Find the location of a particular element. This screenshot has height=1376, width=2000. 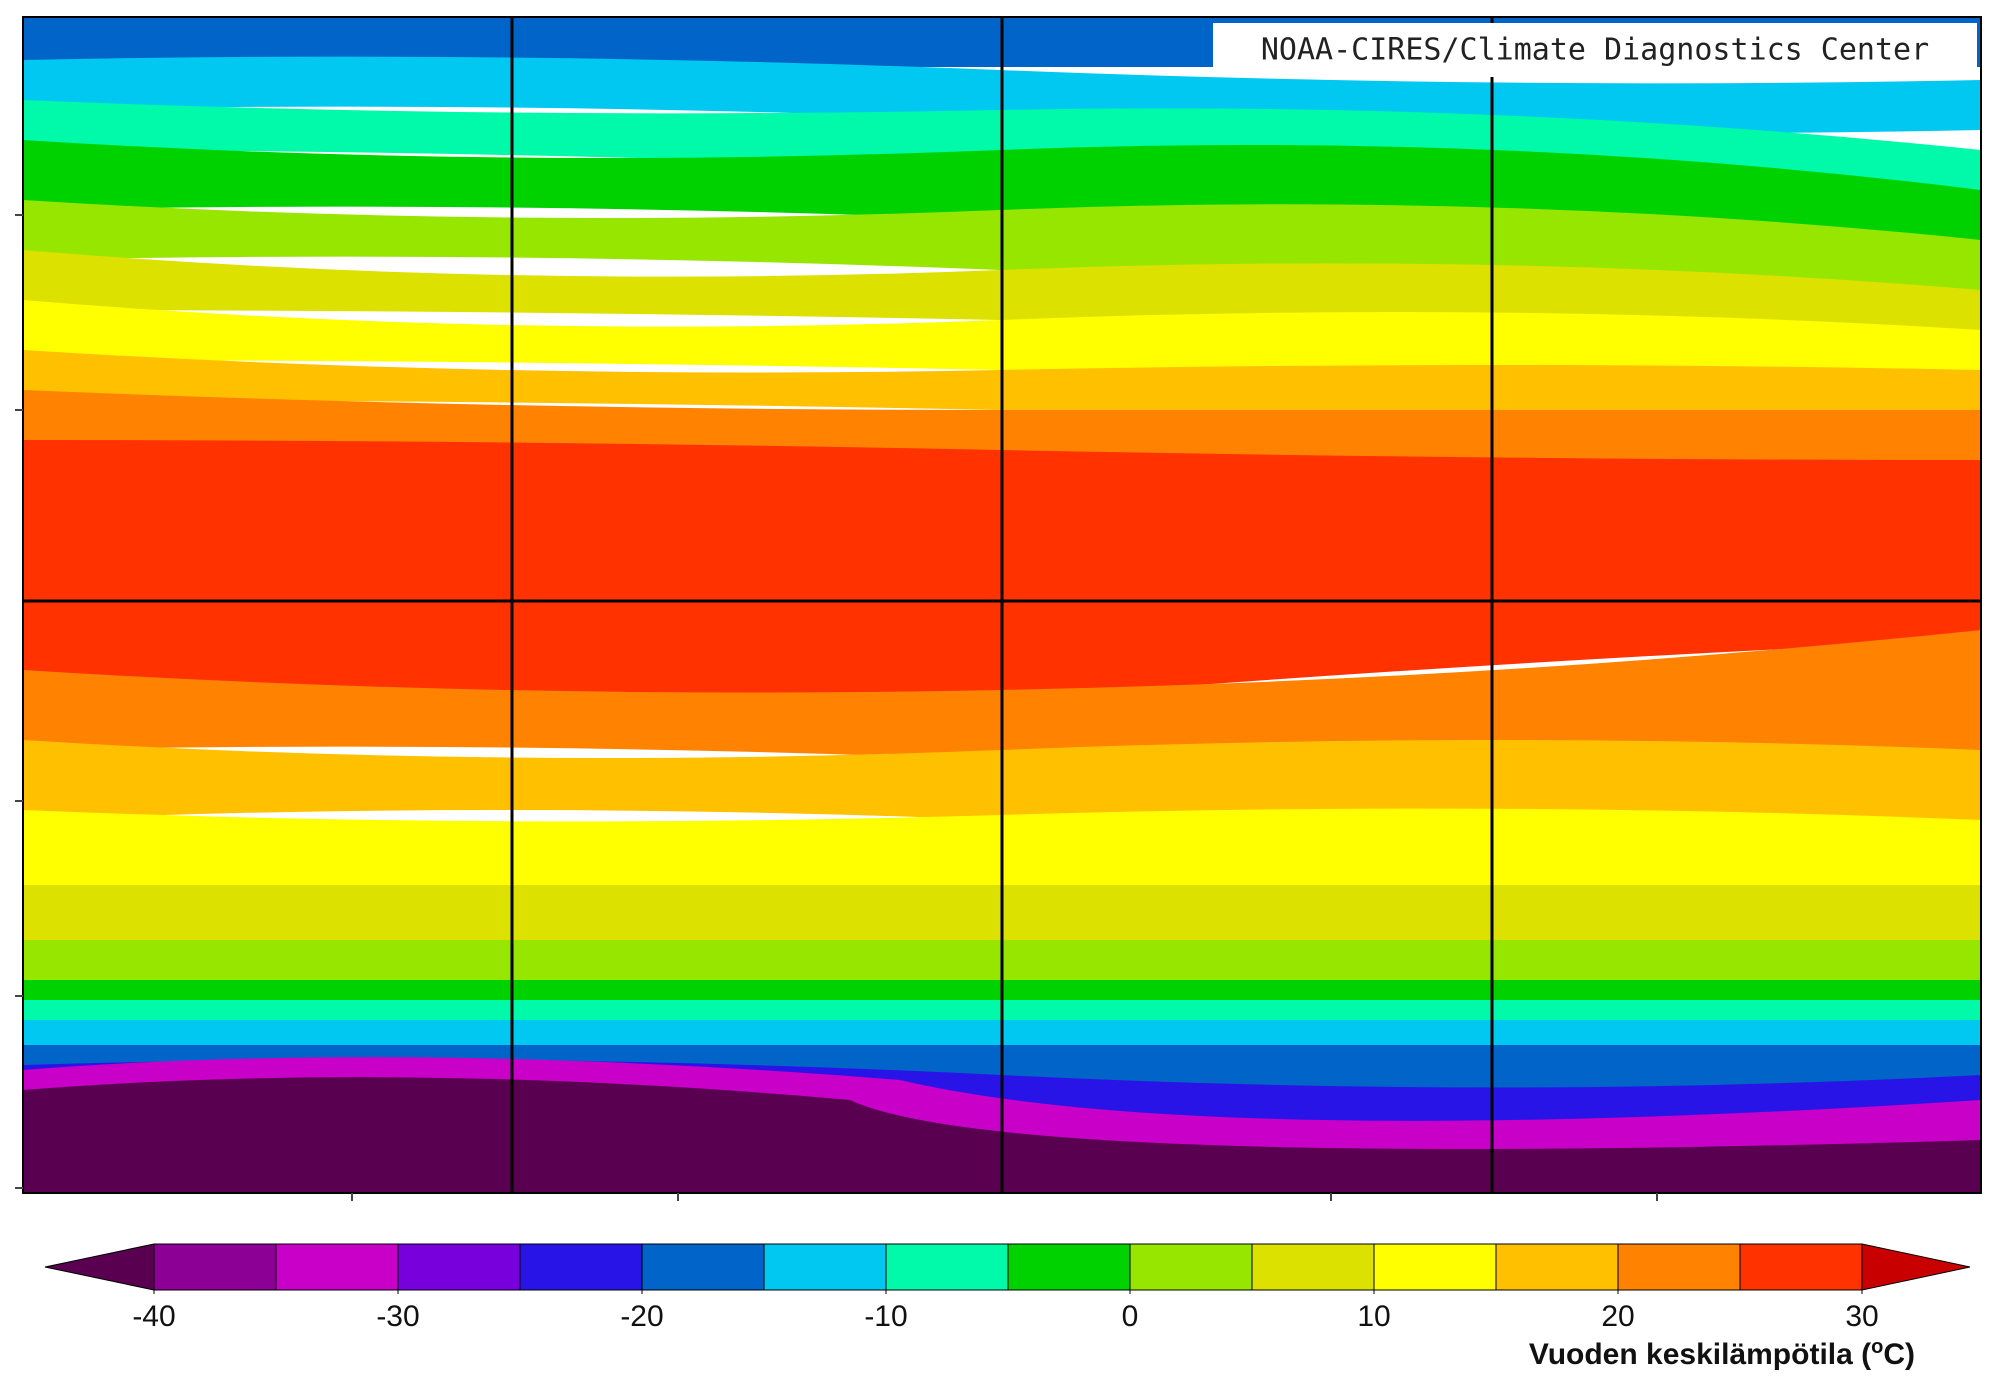

label-text: C) is located at coordinates (1899, 1354).